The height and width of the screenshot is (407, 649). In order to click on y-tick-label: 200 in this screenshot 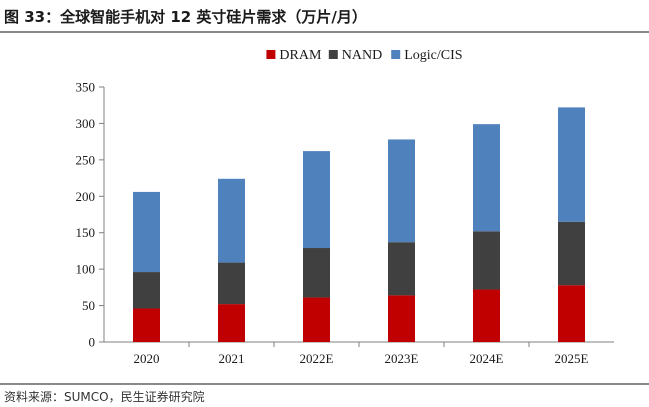, I will do `click(86, 196)`.